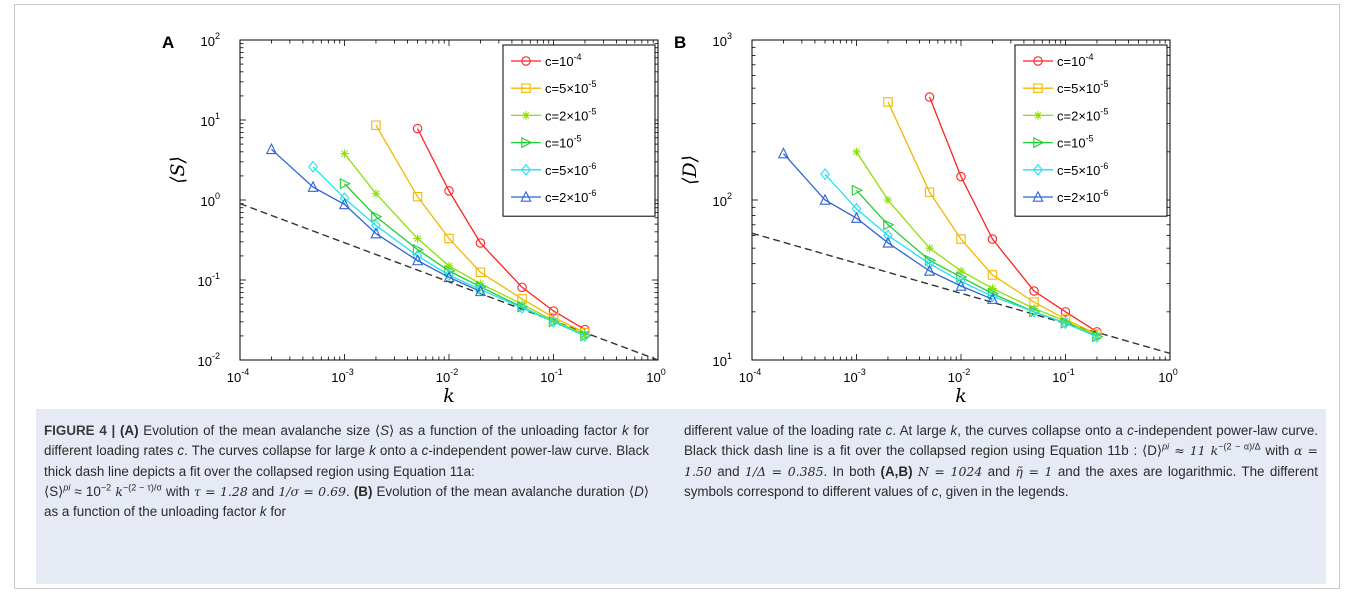 The height and width of the screenshot is (593, 1354). What do you see at coordinates (563, 142) in the screenshot?
I see `legend-label: c=10-5` at bounding box center [563, 142].